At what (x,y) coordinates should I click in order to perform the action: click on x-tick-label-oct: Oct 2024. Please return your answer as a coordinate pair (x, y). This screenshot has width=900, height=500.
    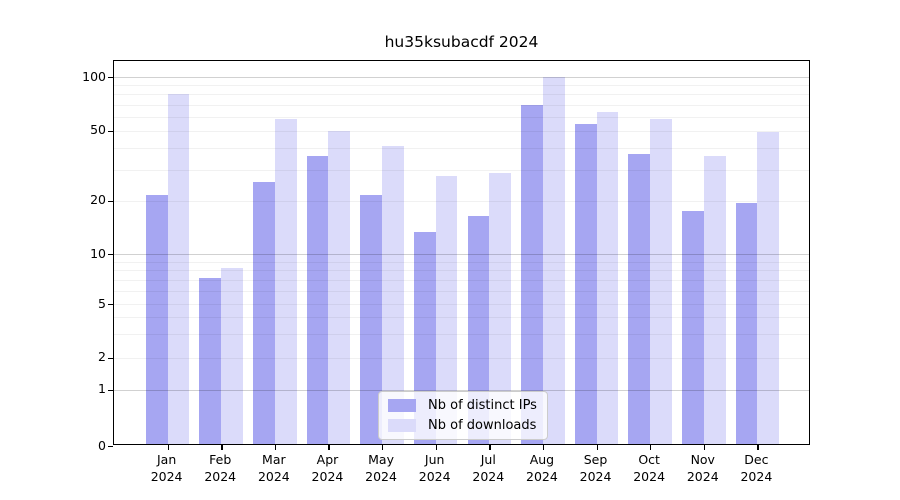
    Looking at the image, I should click on (649, 468).